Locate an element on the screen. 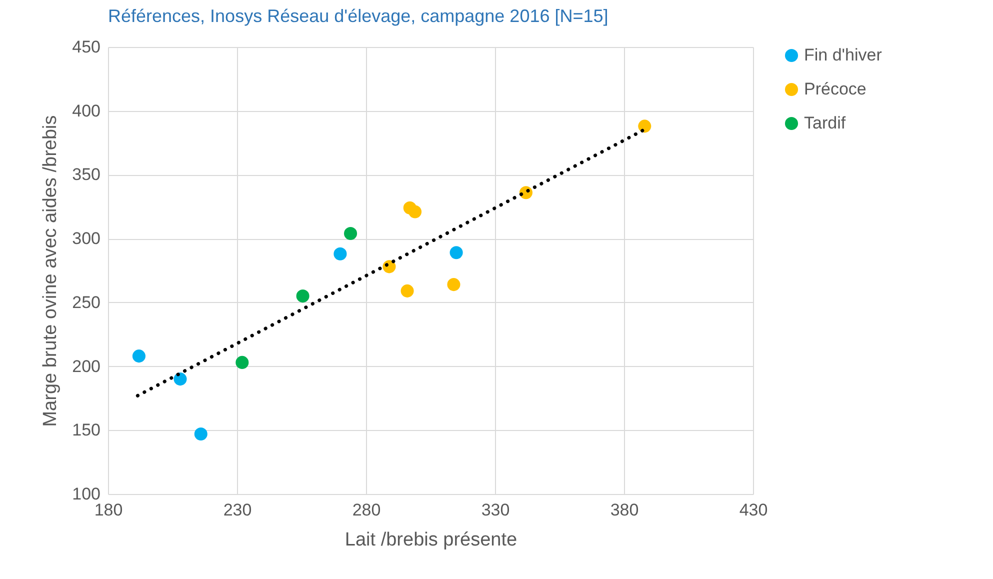 Image resolution: width=993 pixels, height=579 pixels. y-tick-label: 400 is located at coordinates (86, 110).